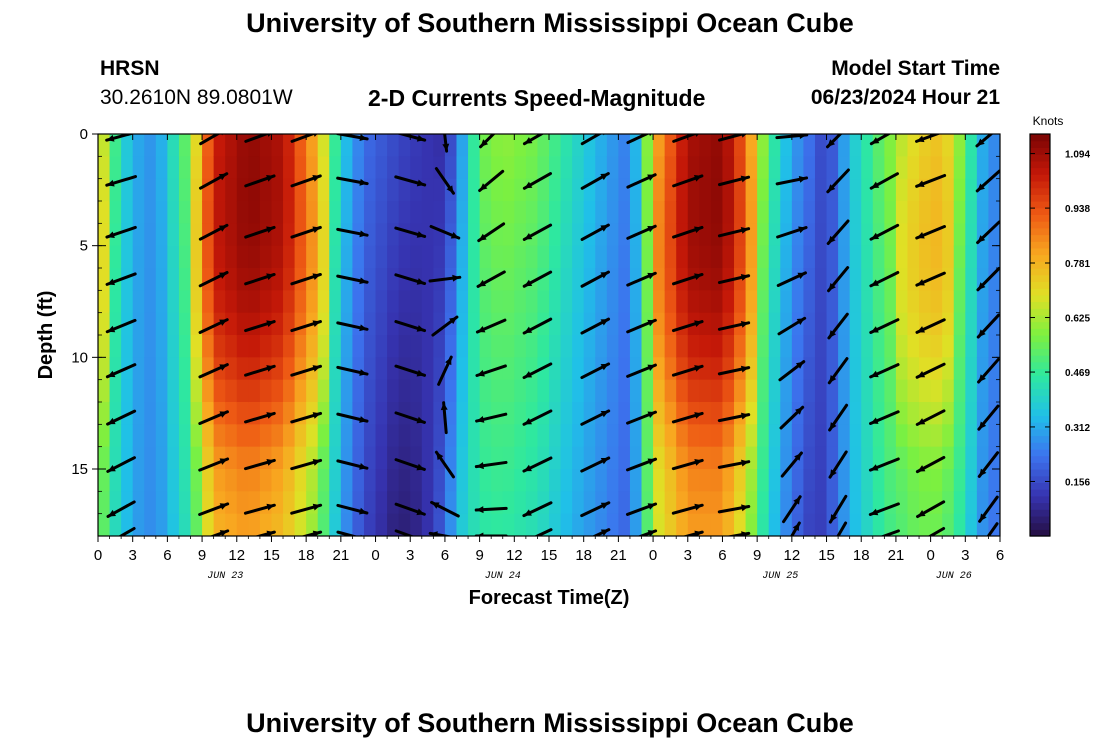 The image size is (1100, 750). Describe the element at coordinates (618, 555) in the screenshot. I see `x-tick-label: 21` at that location.